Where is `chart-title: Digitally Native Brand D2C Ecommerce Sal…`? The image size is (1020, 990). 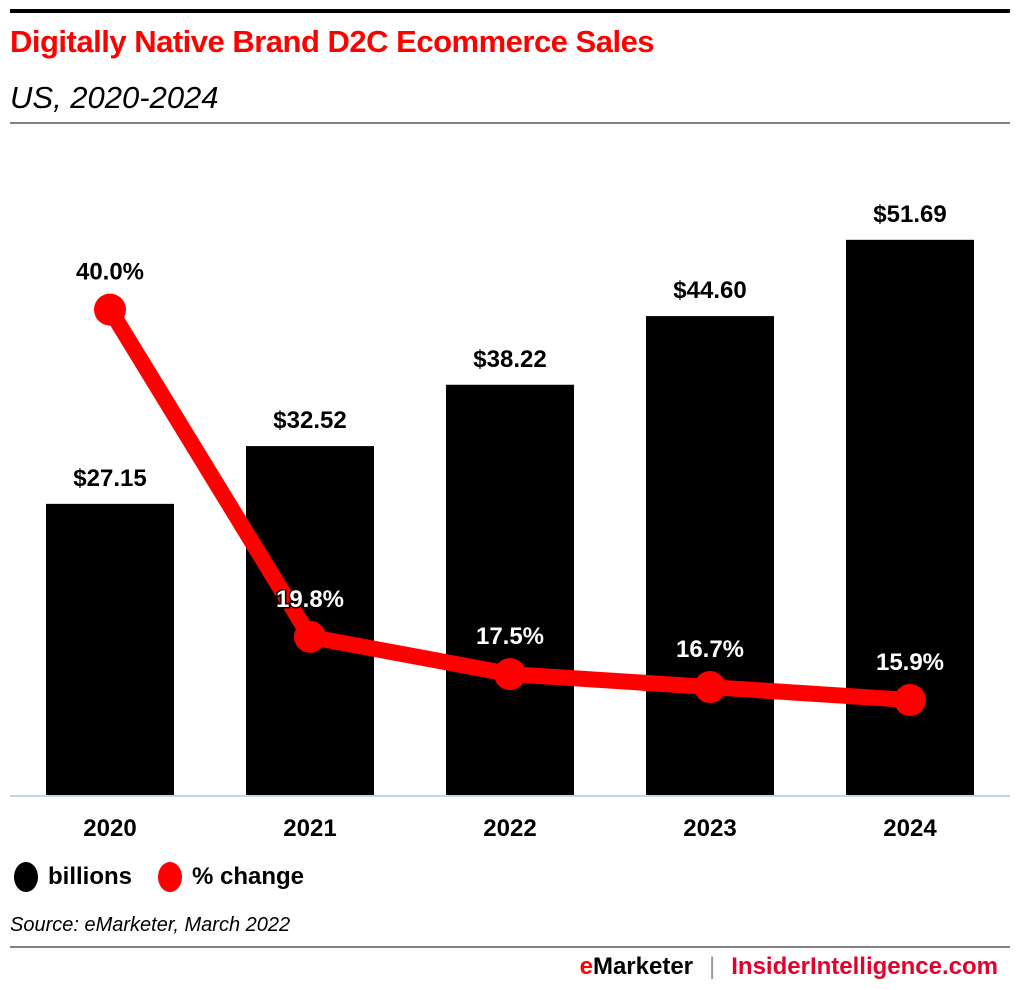 chart-title: Digitally Native Brand D2C Ecommerce Sal… is located at coordinates (332, 41).